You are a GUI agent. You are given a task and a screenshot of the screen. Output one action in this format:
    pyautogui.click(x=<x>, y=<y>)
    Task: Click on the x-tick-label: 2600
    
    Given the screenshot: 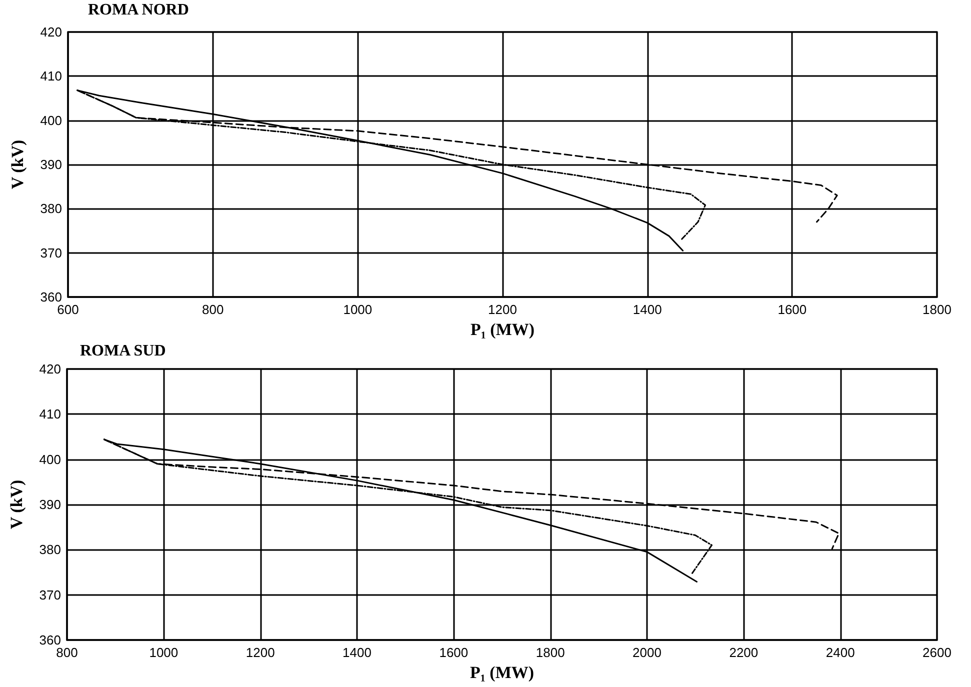 What is the action you would take?
    pyautogui.click(x=937, y=652)
    